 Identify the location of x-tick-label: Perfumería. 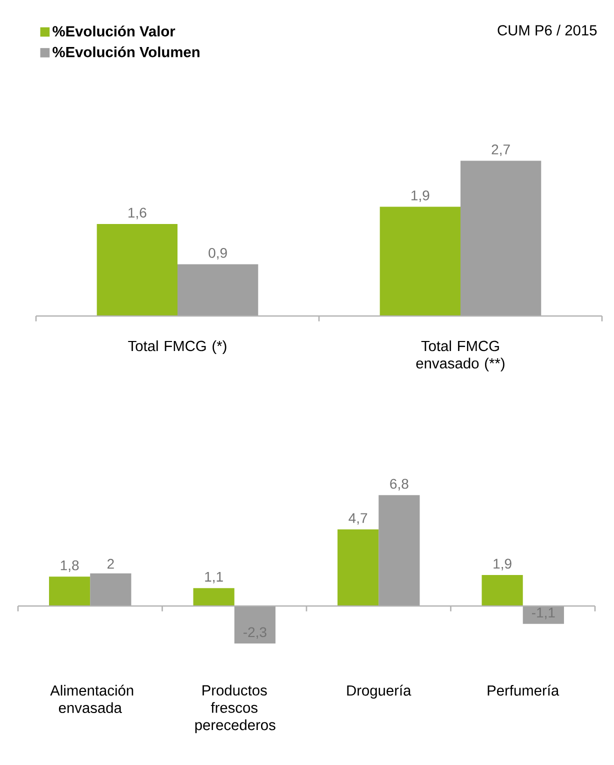
(524, 690).